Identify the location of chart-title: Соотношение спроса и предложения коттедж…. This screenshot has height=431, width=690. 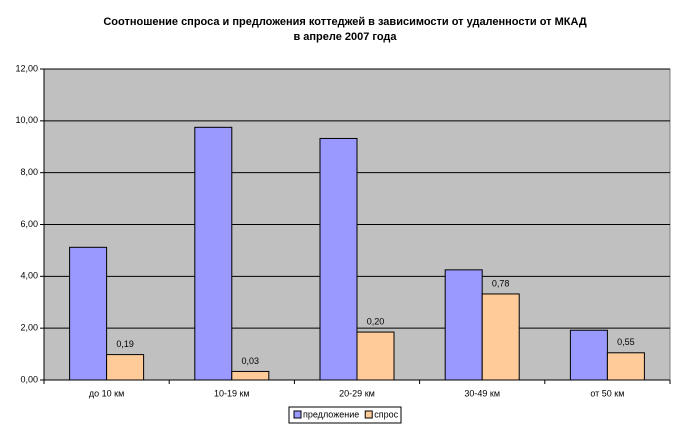
(344, 22).